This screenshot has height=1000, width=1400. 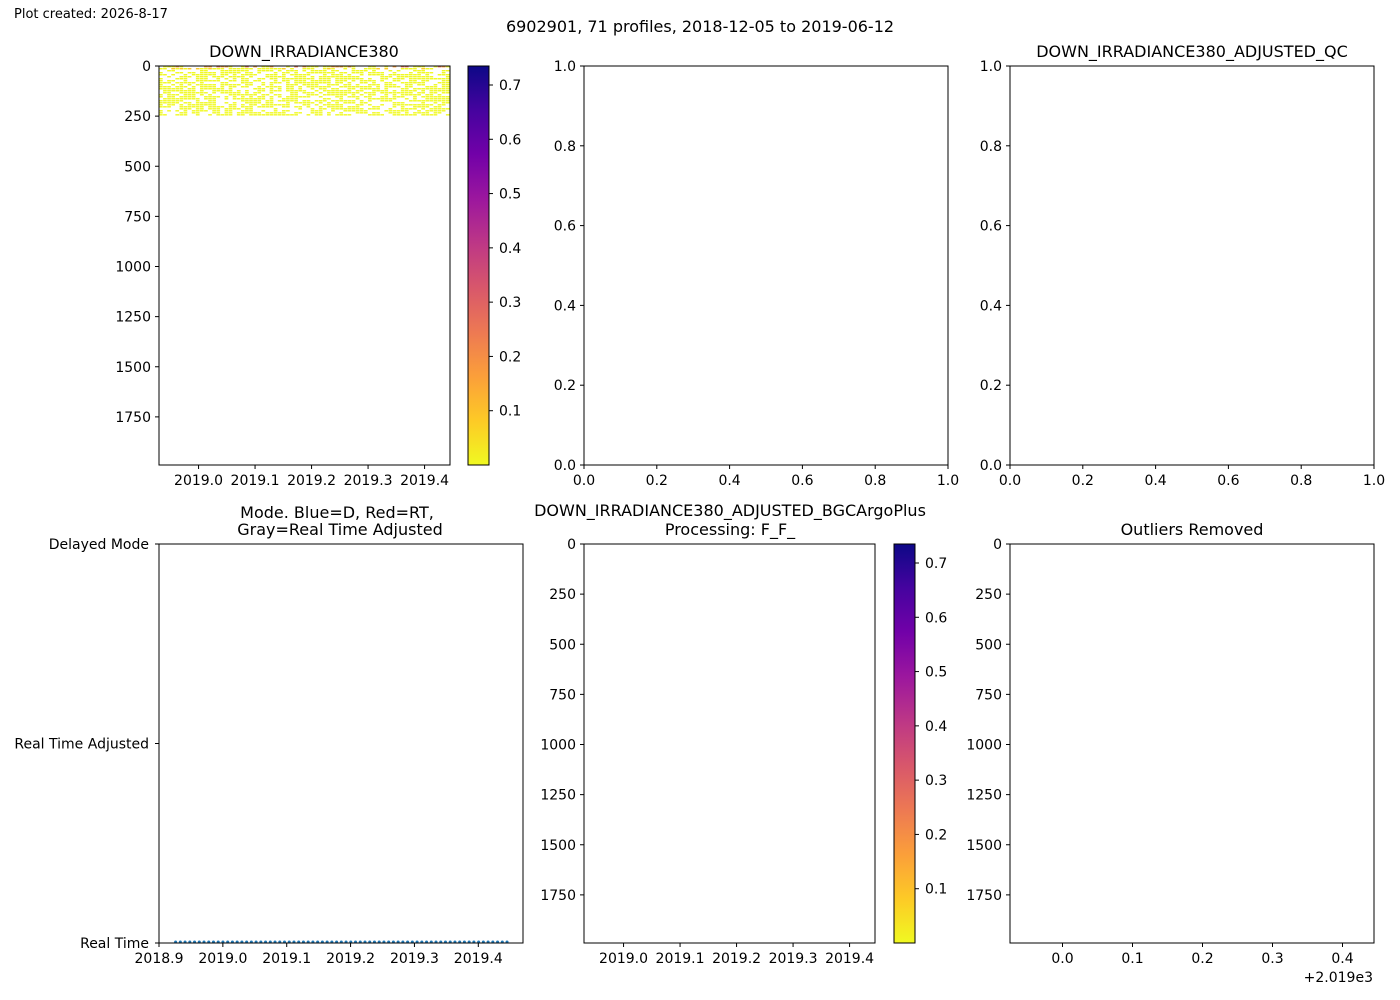 I want to click on colorbar-tick-label: 0.1, so click(x=936, y=890).